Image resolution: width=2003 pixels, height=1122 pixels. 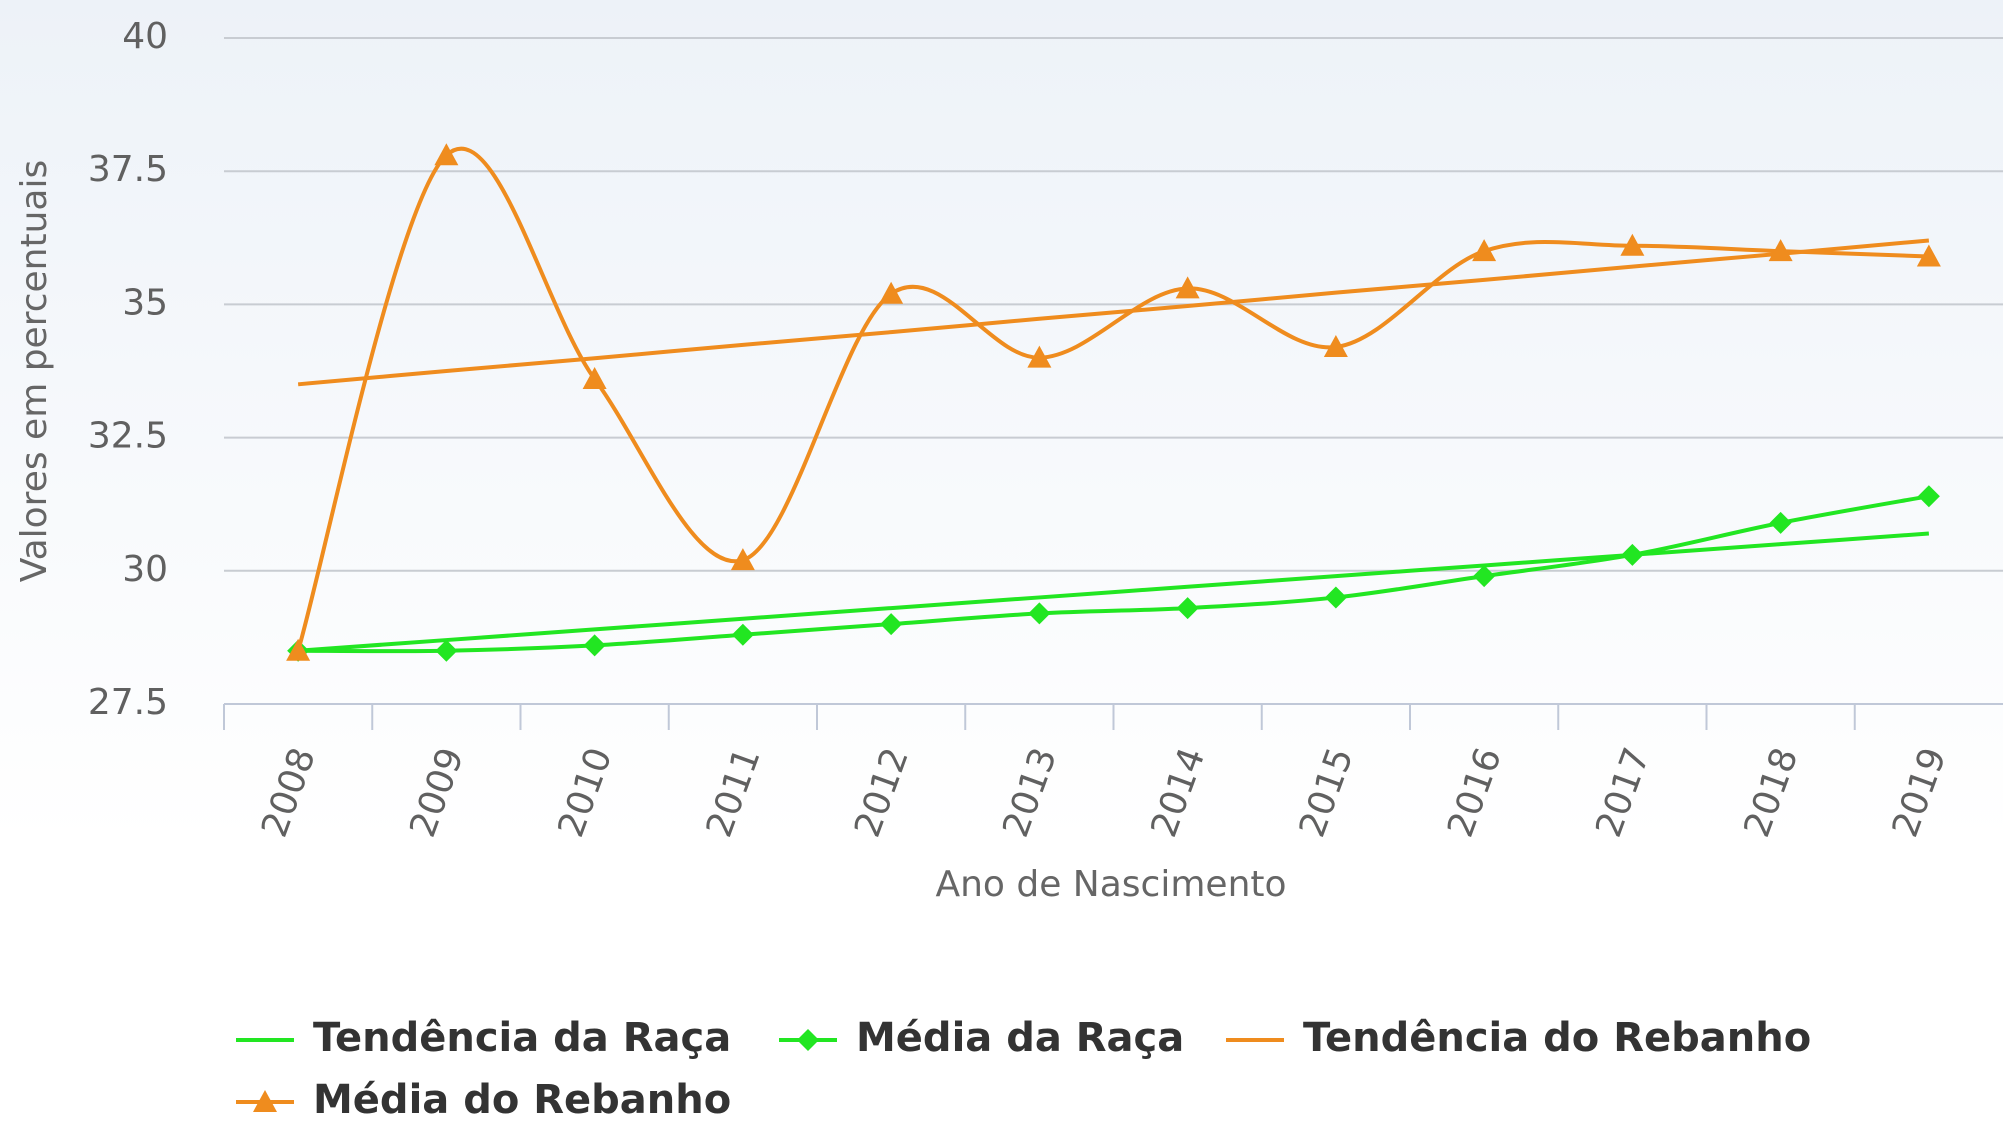 I want to click on y-axis-title: Valores em percentuais, so click(x=34, y=371).